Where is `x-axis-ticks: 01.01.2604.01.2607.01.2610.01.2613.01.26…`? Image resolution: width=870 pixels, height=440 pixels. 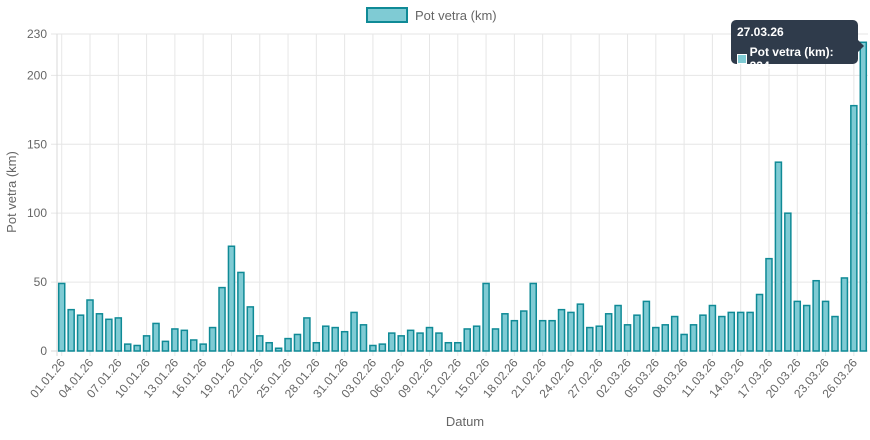
x-axis-ticks: 01.01.2604.01.2607.01.2610.01.2613.01.26… is located at coordinates (443, 378).